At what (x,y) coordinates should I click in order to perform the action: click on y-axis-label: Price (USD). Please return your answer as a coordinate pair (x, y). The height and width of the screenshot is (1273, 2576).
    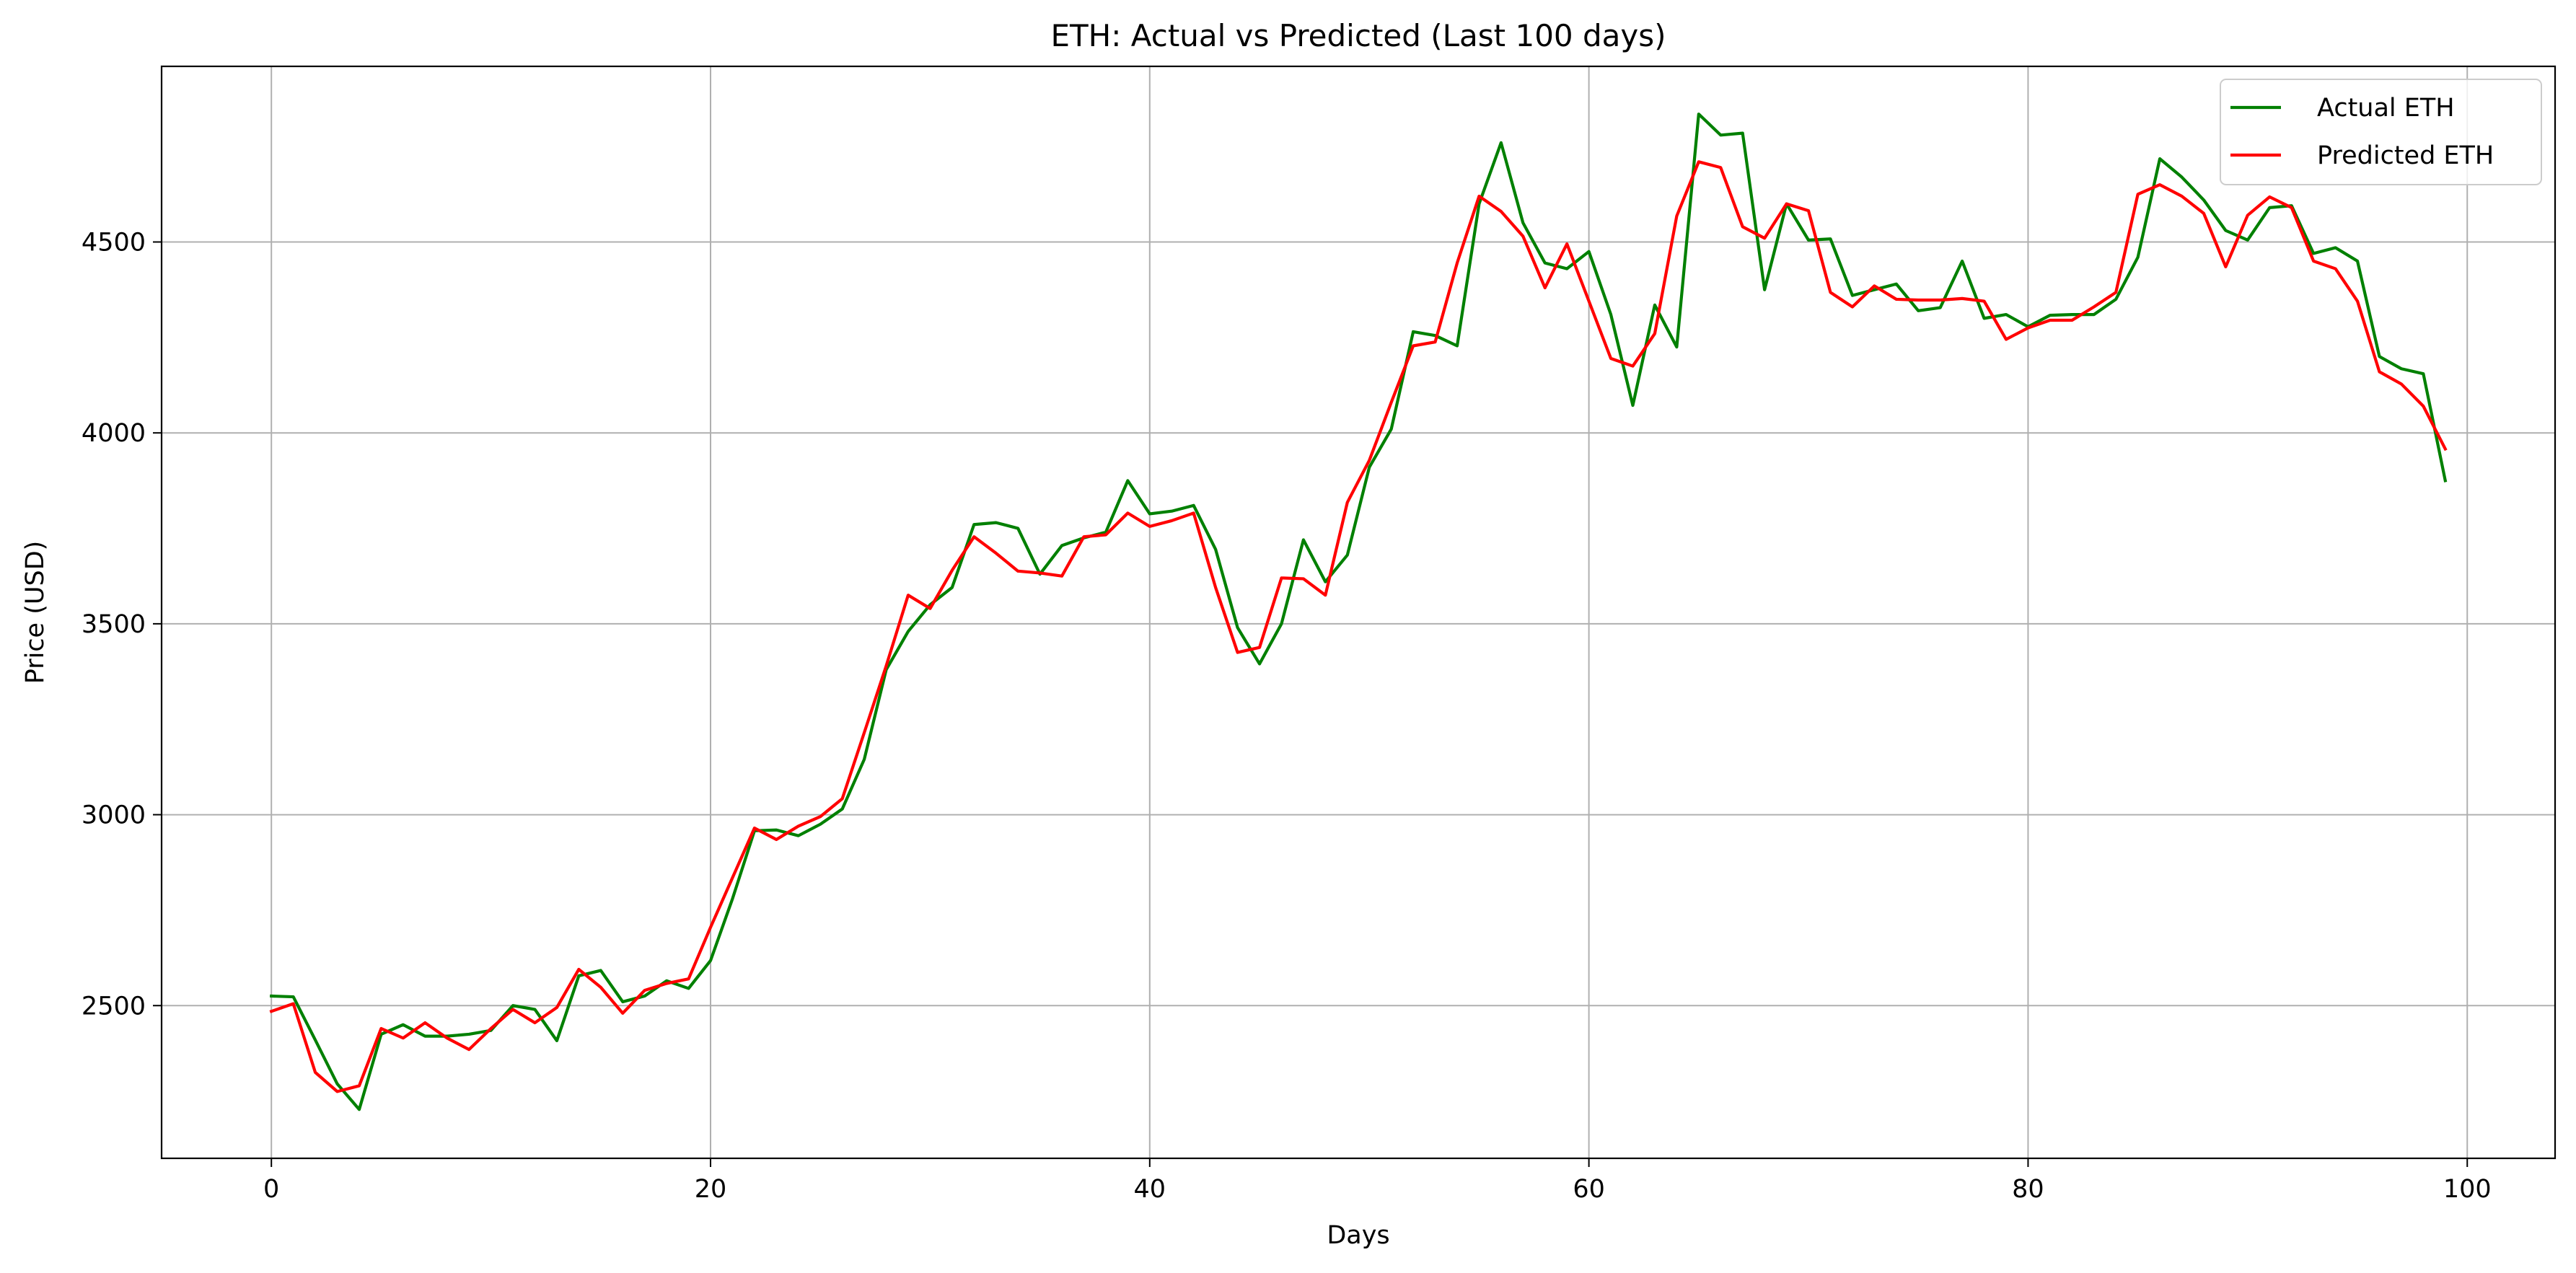
    Looking at the image, I should click on (35, 612).